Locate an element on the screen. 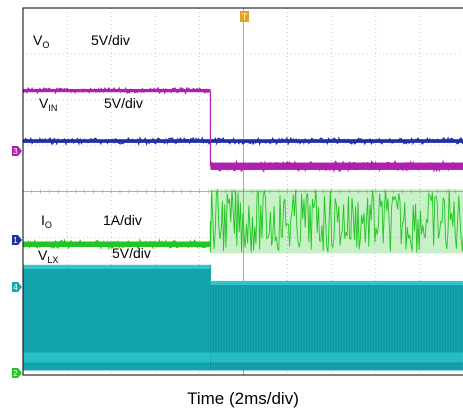  channel-marker-3-label: 3 is located at coordinates (15, 151).